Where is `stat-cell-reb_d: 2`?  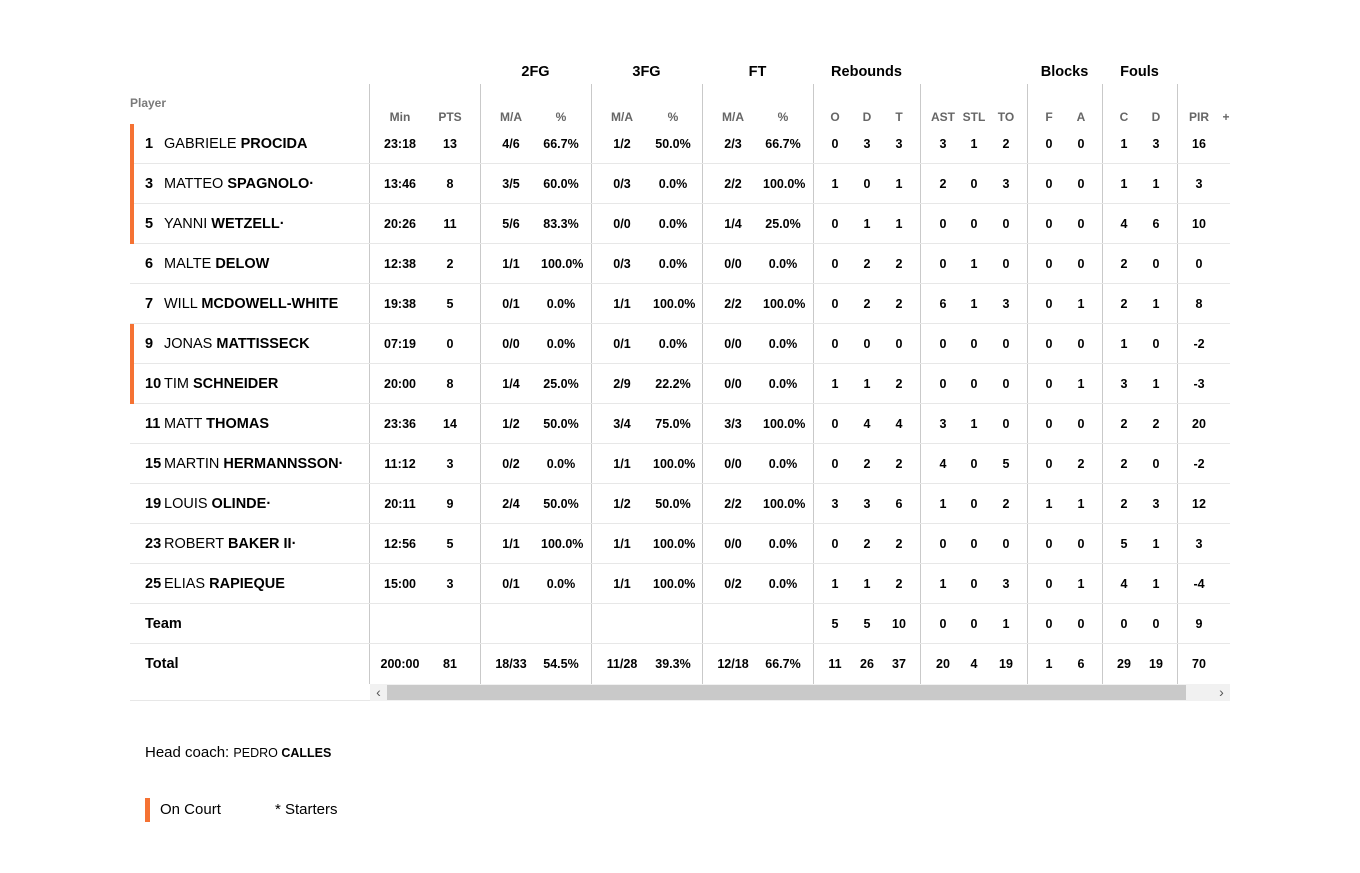 stat-cell-reb_d: 2 is located at coordinates (867, 544).